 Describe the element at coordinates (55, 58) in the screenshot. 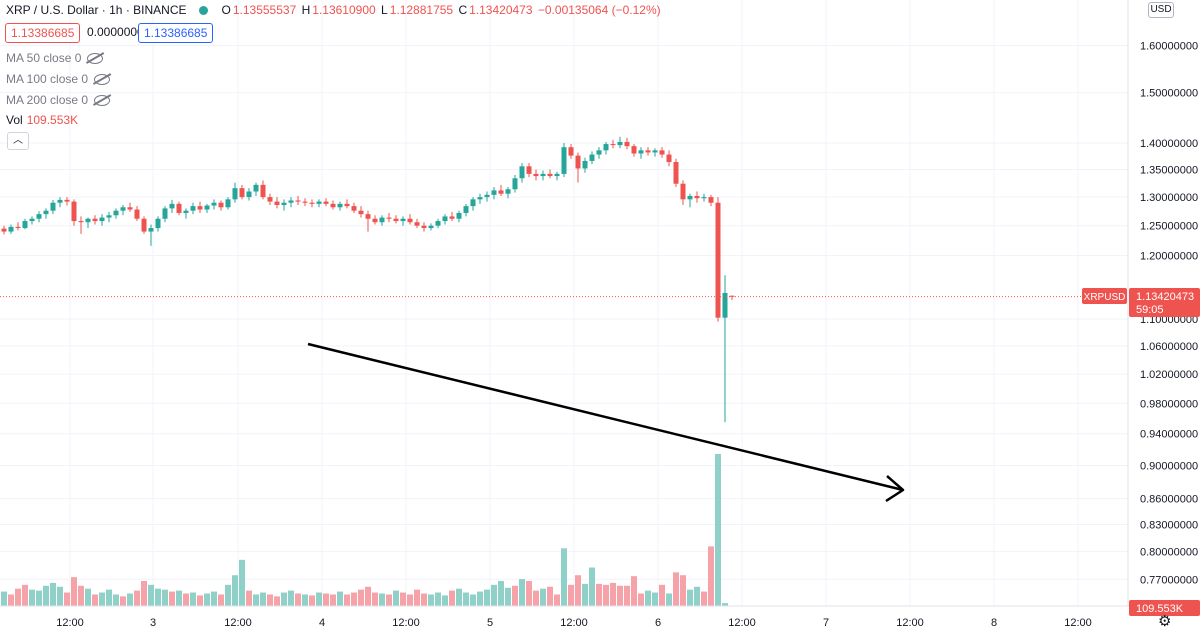

I see `indicator-ma50: MA 50 close 0` at that location.